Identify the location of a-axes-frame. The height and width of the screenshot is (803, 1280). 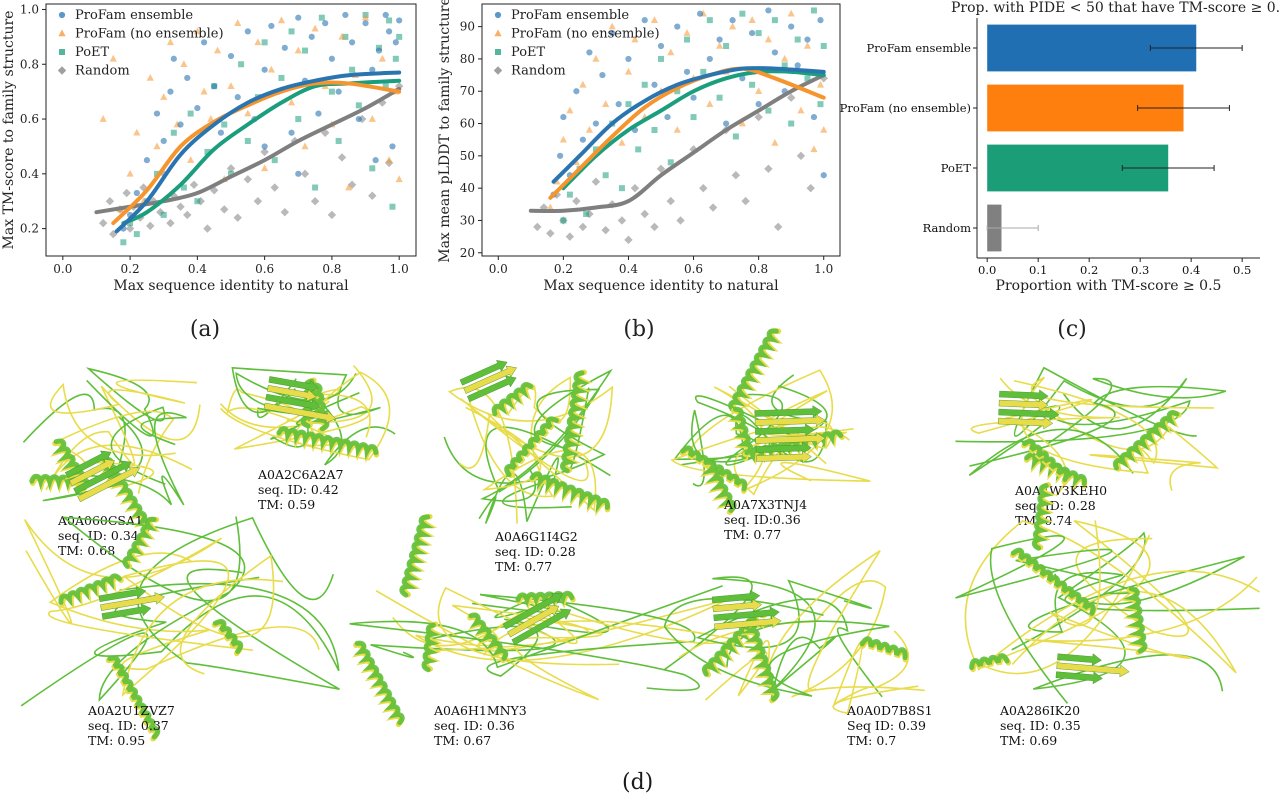
(231, 130).